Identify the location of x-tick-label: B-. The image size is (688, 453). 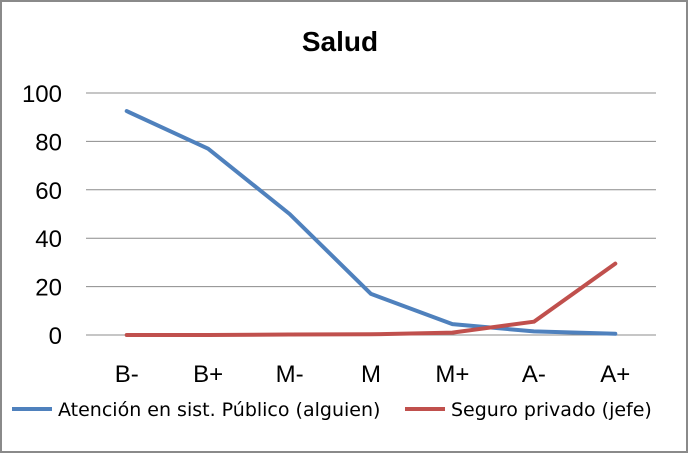
(127, 374).